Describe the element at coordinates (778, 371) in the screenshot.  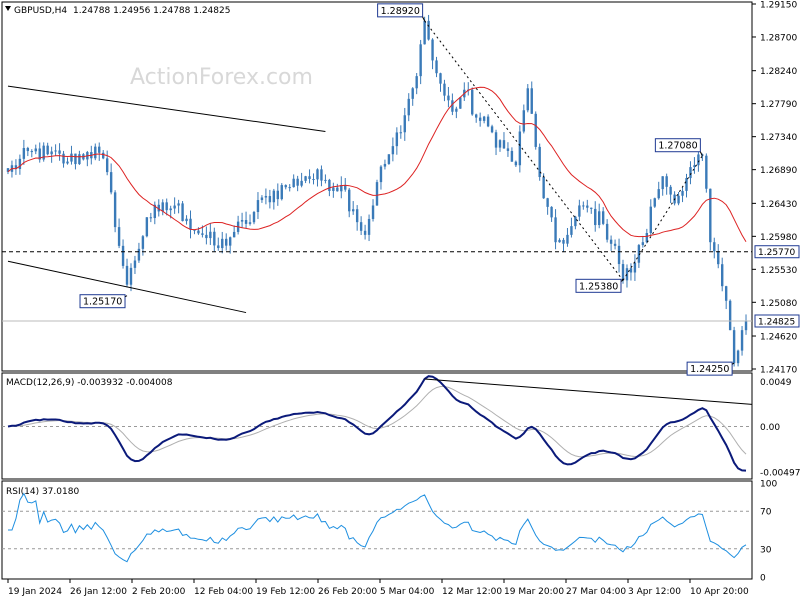
I see `y-tick-label: 1.24170` at that location.